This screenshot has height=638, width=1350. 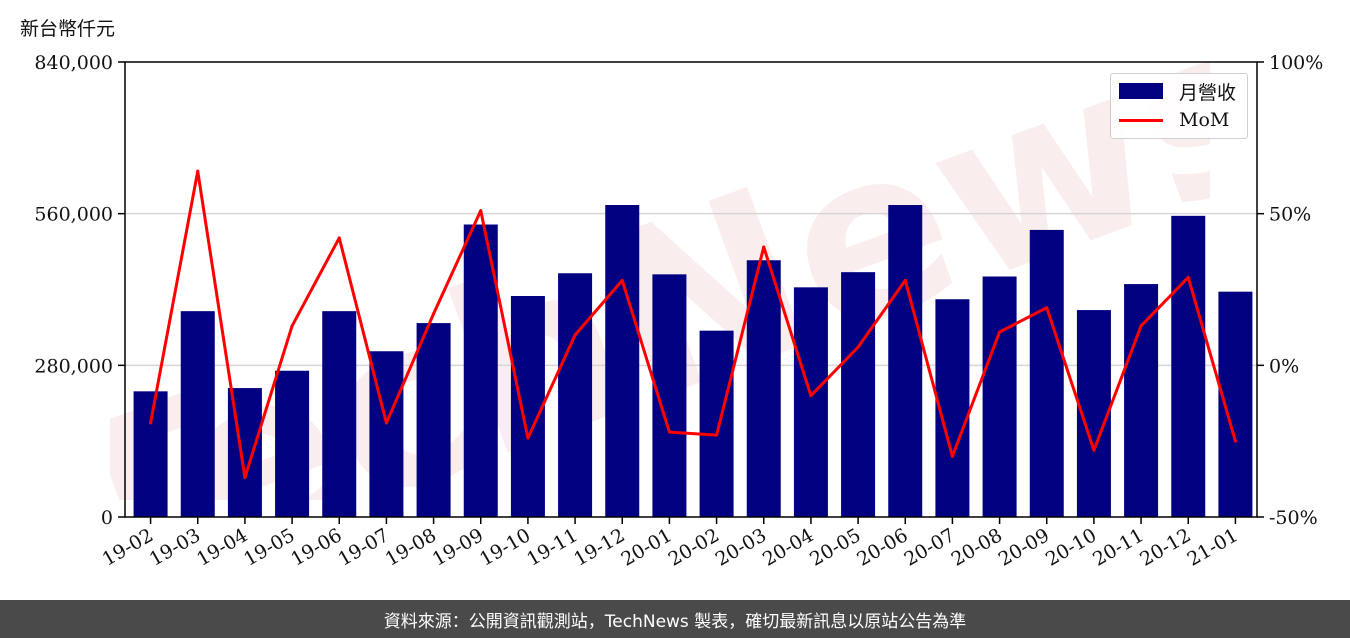 What do you see at coordinates (73, 63) in the screenshot?
I see `y-left-tick-label-3: 840,000` at bounding box center [73, 63].